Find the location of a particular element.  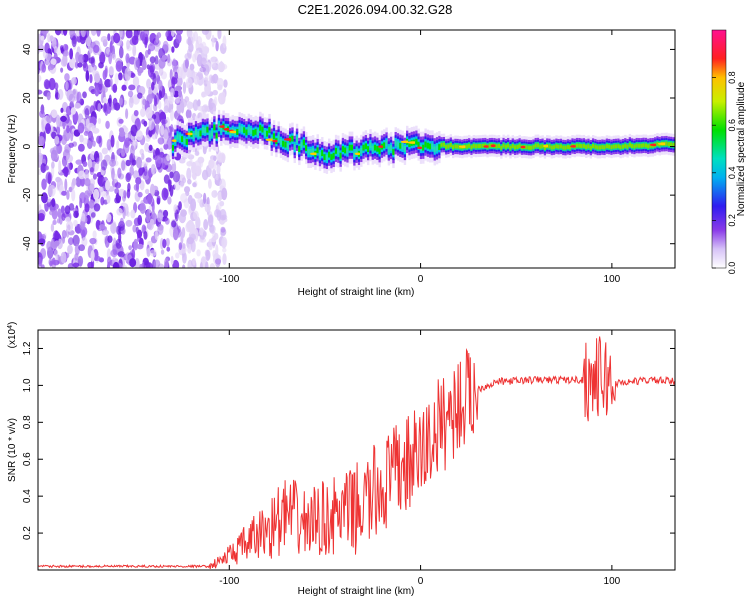

y-tick-label: 0.2 is located at coordinates (27, 533).